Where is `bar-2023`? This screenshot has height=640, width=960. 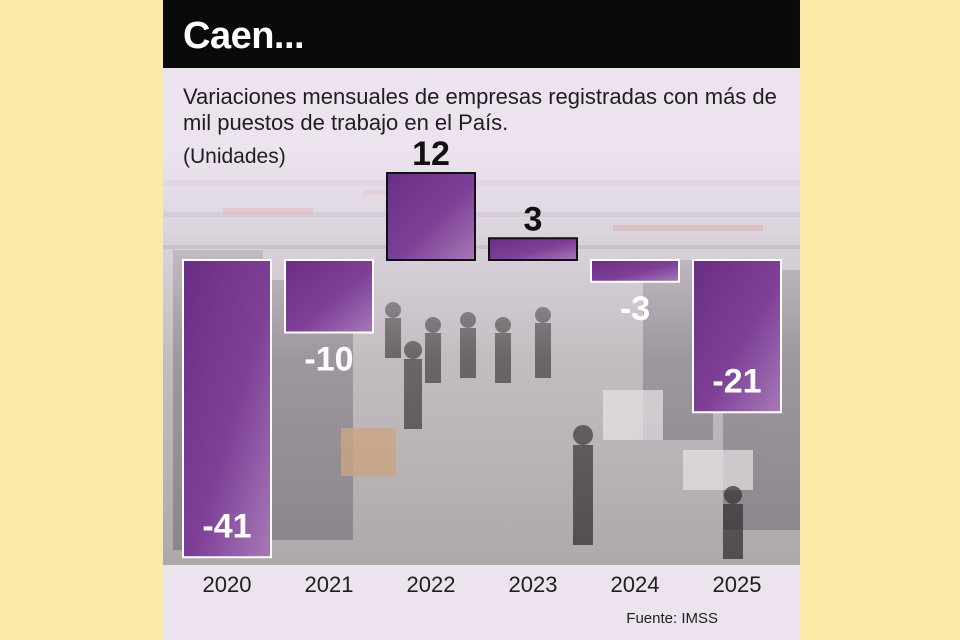
bar-2023 is located at coordinates (533, 249).